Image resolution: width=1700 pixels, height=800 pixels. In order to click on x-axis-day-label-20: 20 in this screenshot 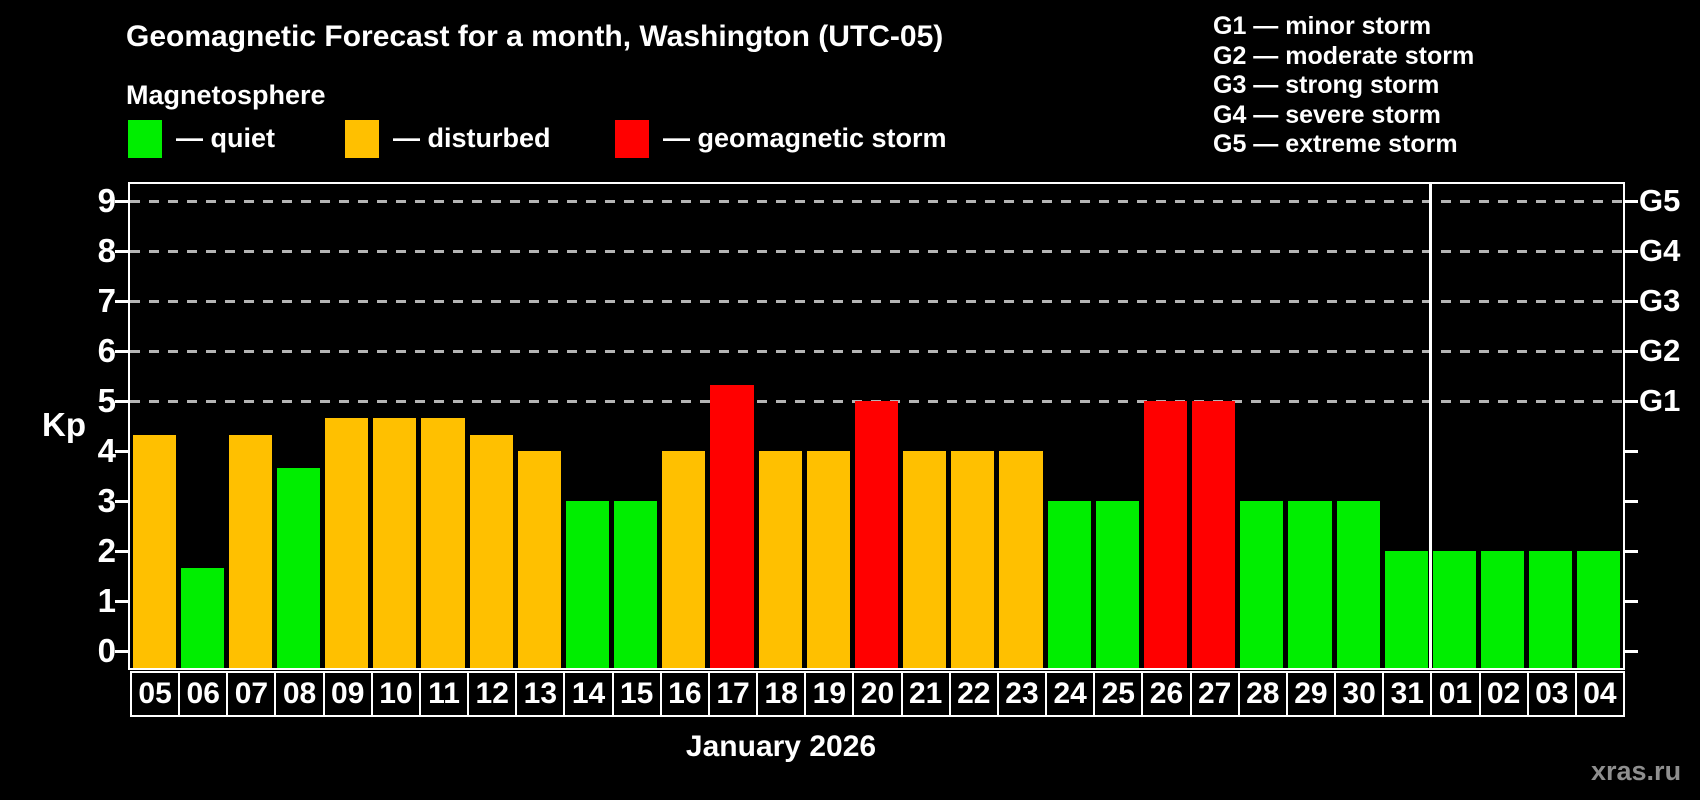, I will do `click(877, 694)`.